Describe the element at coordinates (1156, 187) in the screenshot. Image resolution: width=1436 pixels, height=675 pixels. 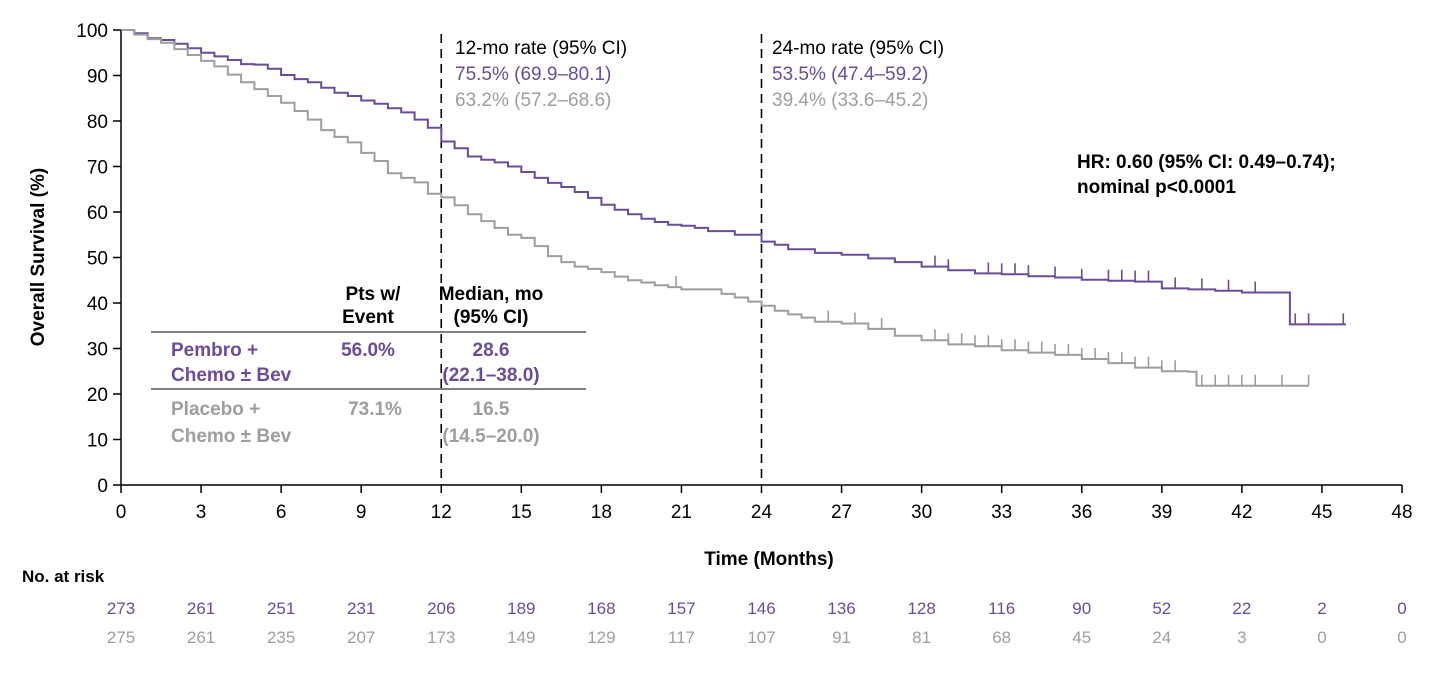
I see `p-value-text: nominal p<0.0001` at that location.